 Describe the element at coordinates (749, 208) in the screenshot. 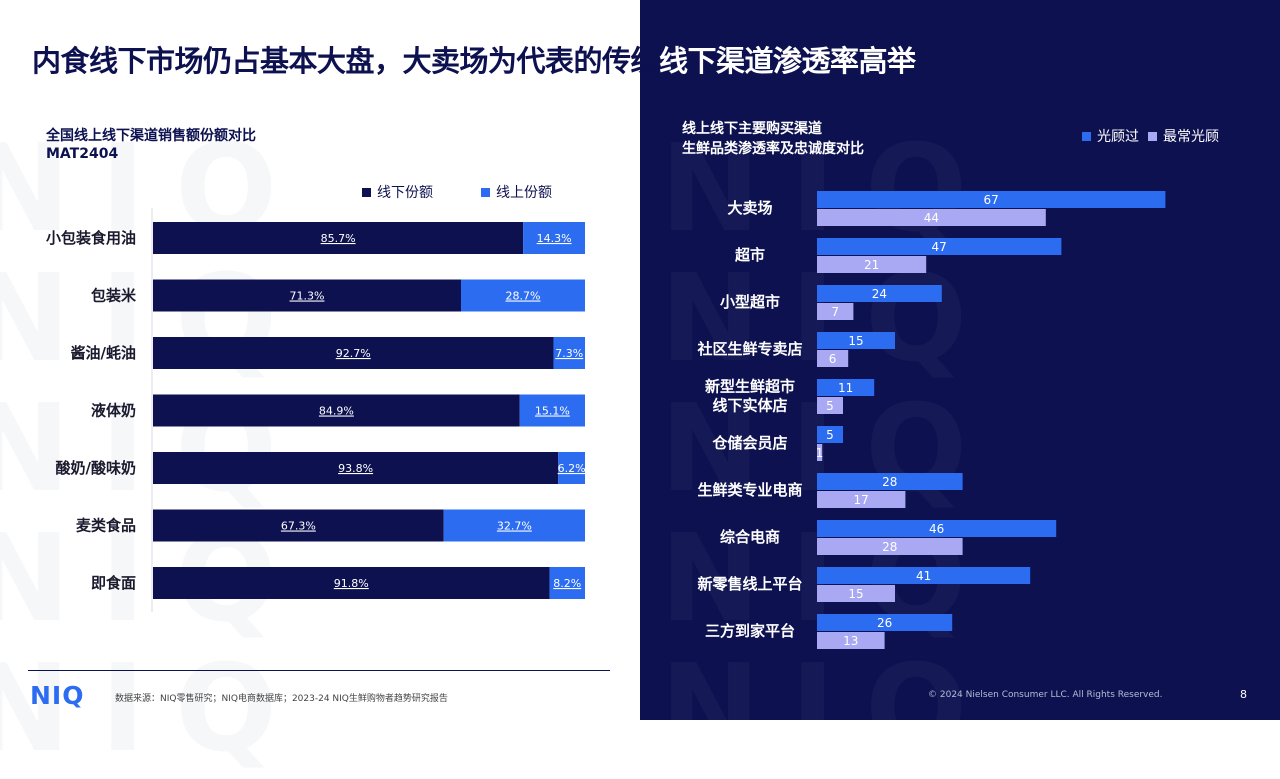

I see `category-label: 大卖场` at that location.